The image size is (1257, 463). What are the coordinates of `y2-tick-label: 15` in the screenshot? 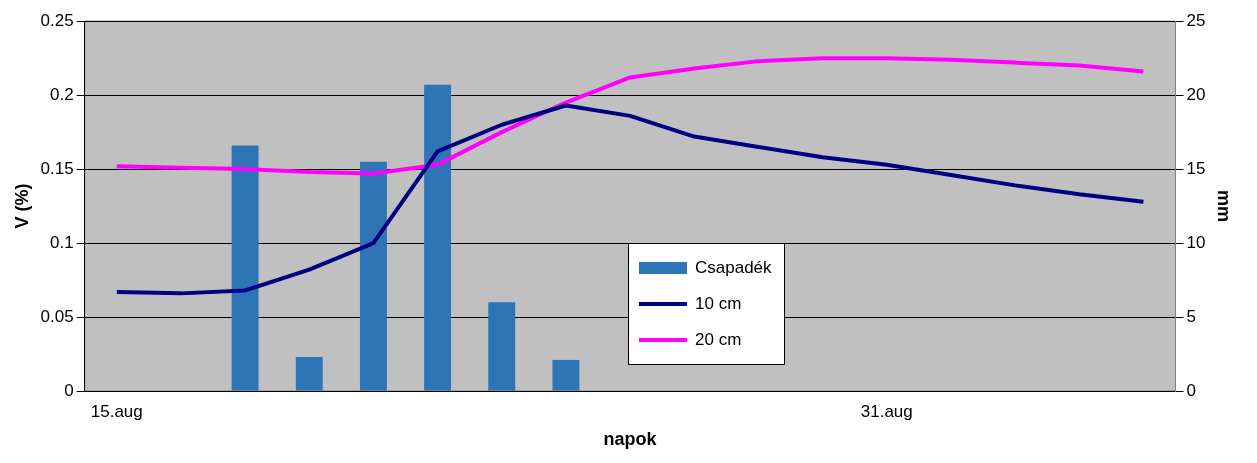 It's located at (1196, 168).